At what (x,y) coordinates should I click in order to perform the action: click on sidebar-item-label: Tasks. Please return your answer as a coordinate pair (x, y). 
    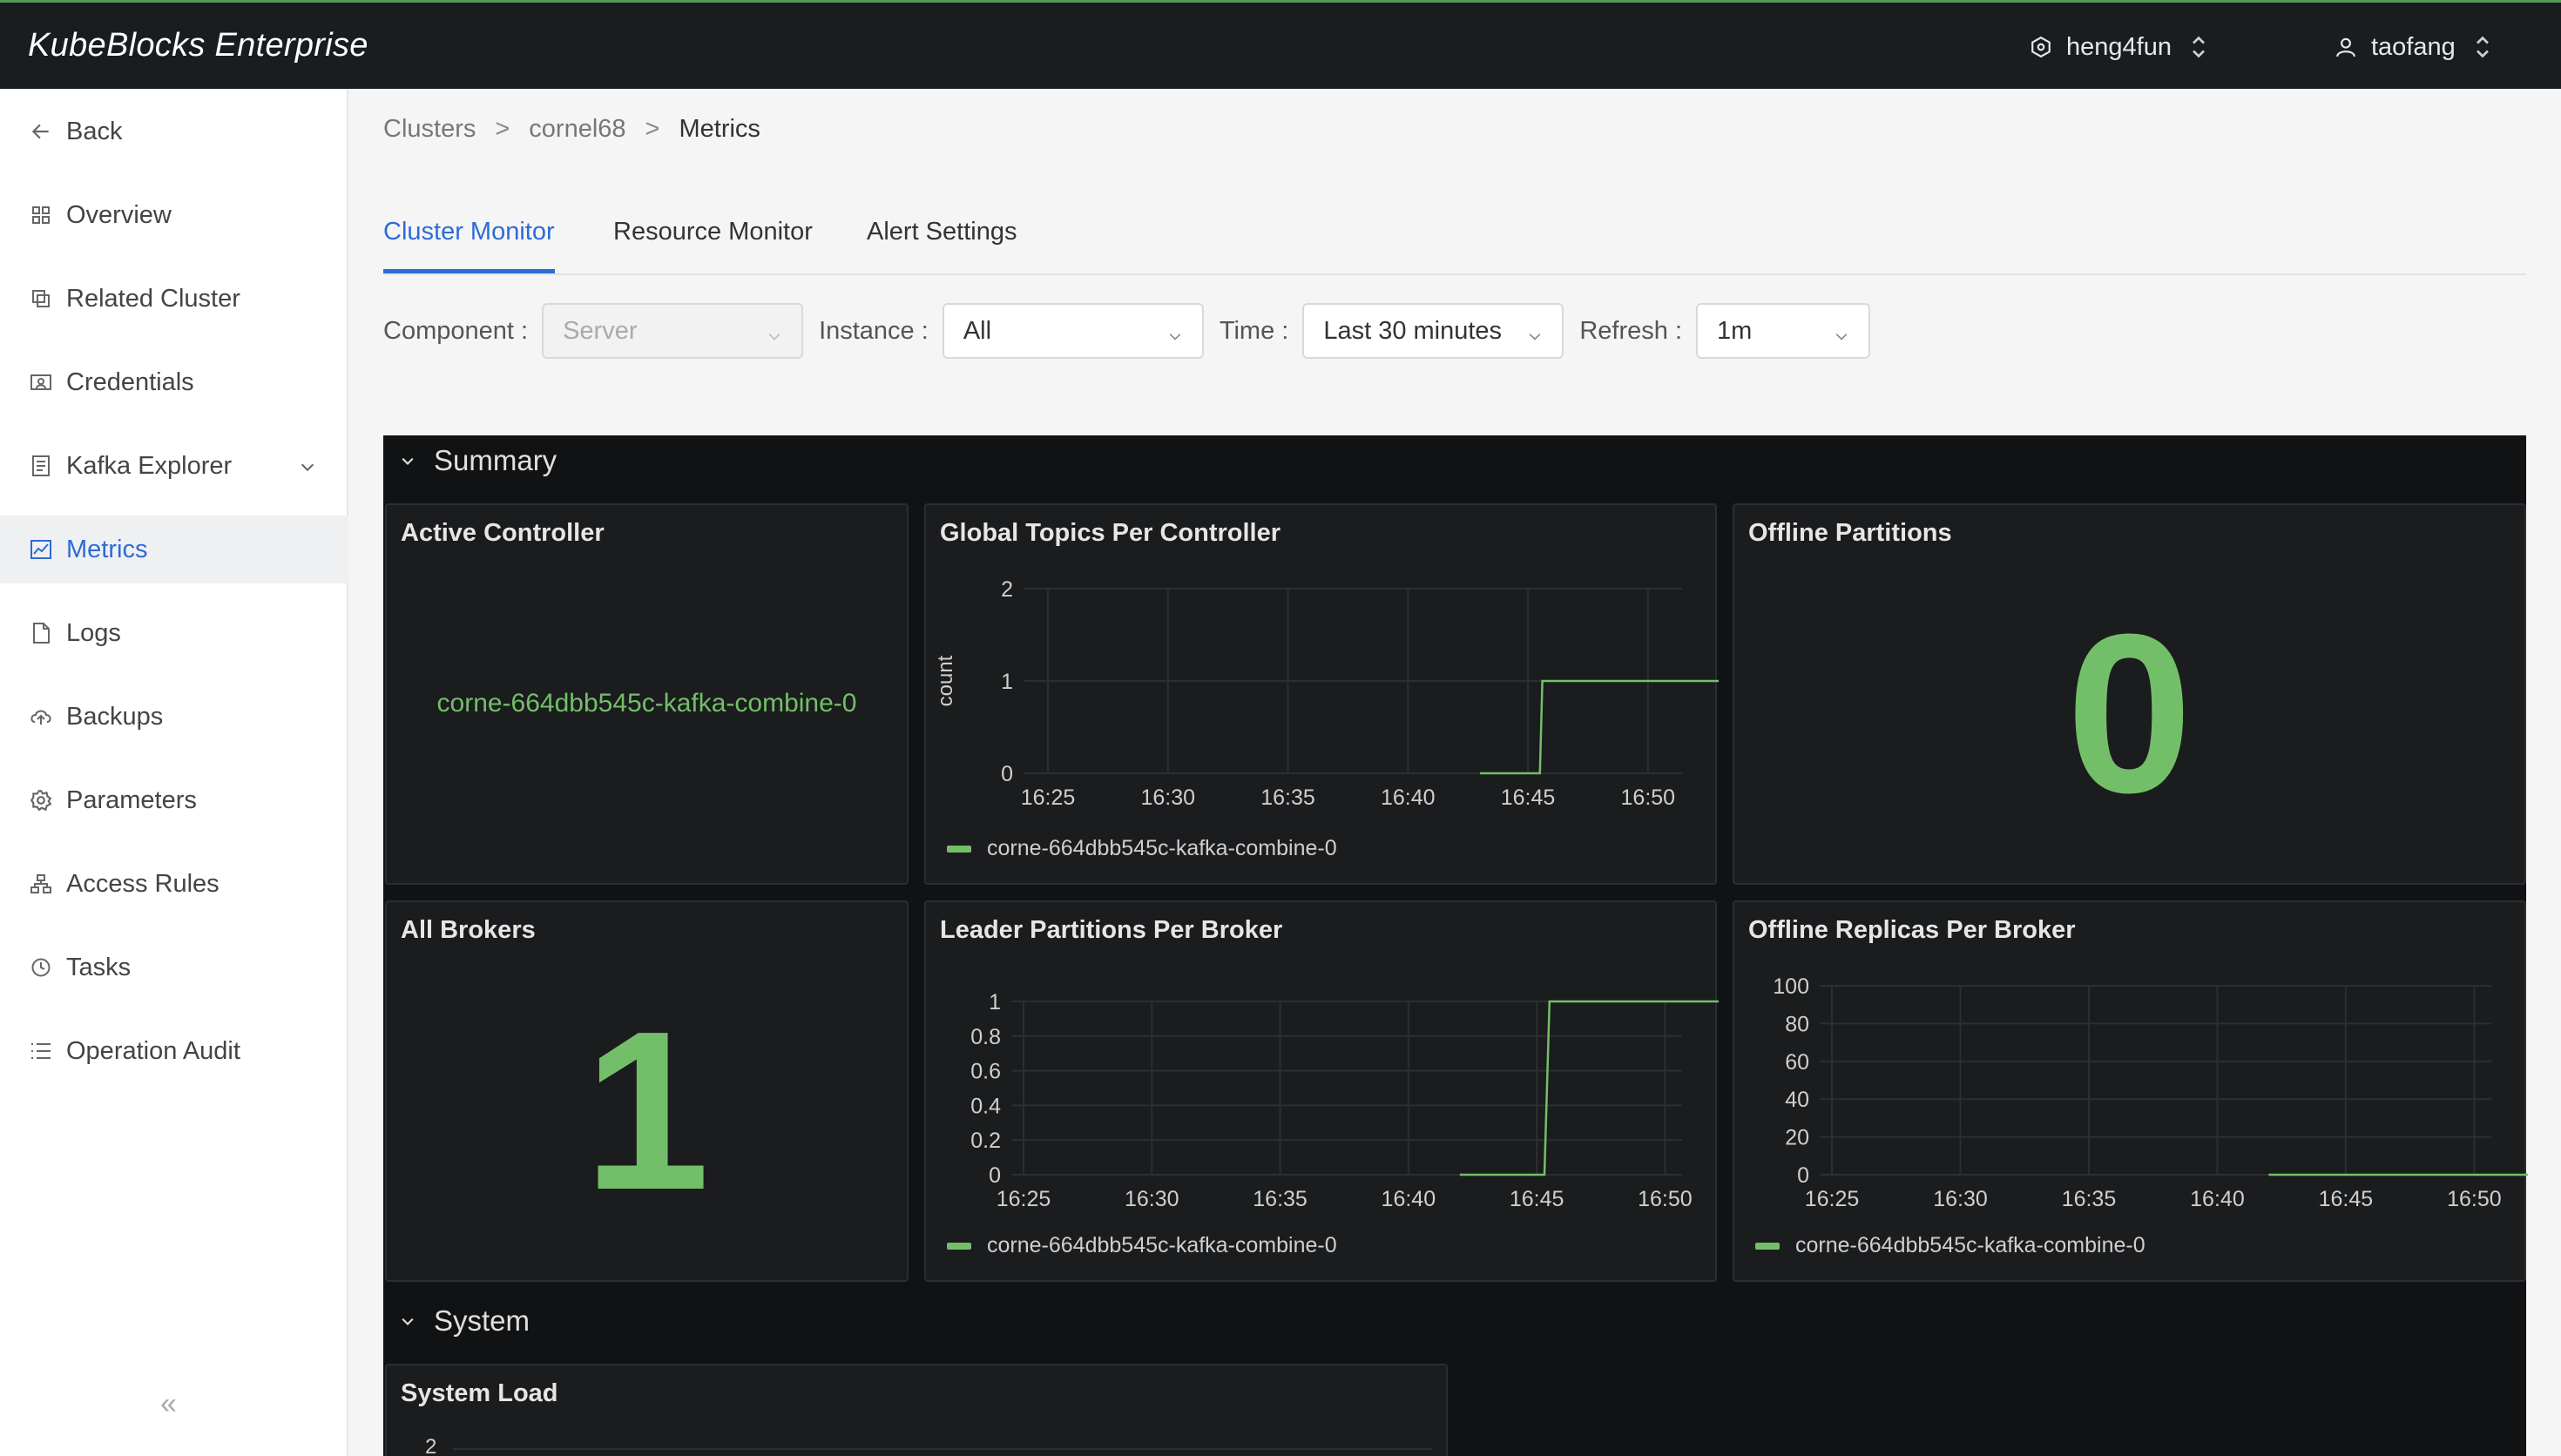
    Looking at the image, I should click on (99, 967).